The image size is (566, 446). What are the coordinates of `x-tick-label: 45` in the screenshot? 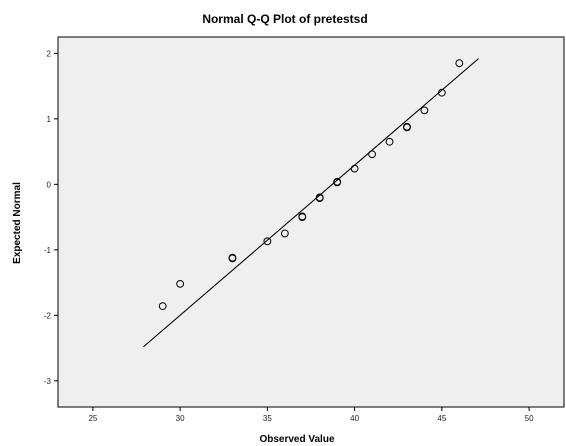 It's located at (441, 418).